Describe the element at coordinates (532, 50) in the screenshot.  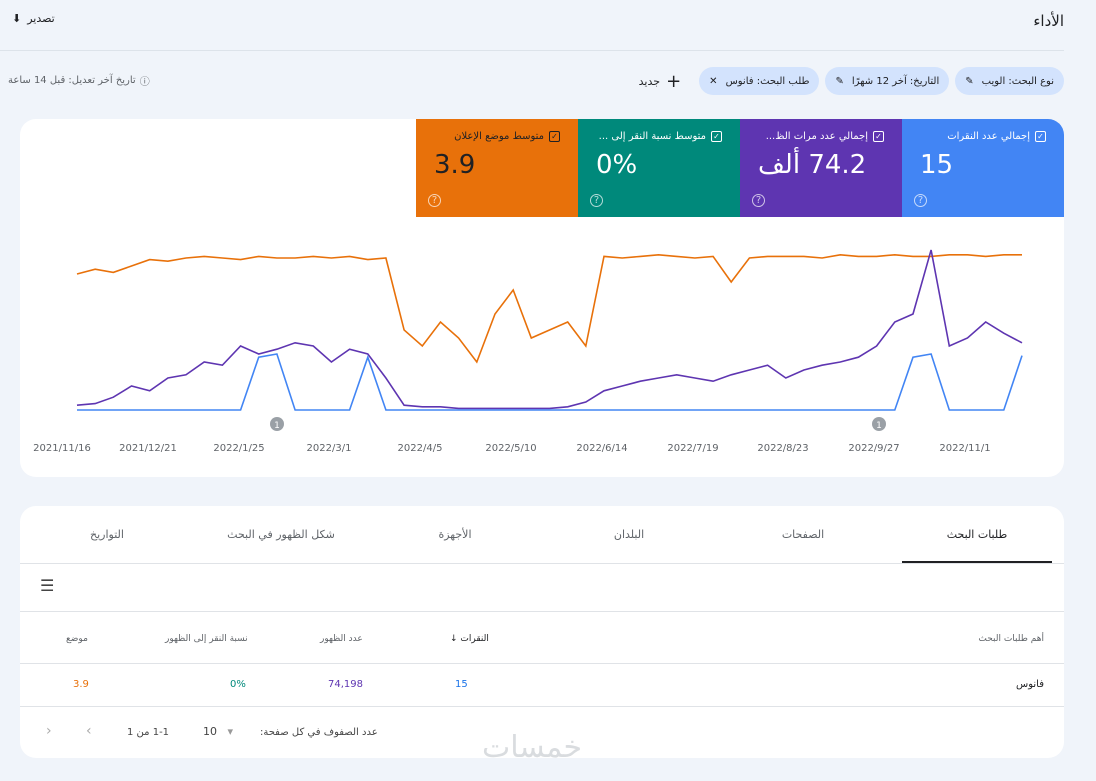
I see `divider` at that location.